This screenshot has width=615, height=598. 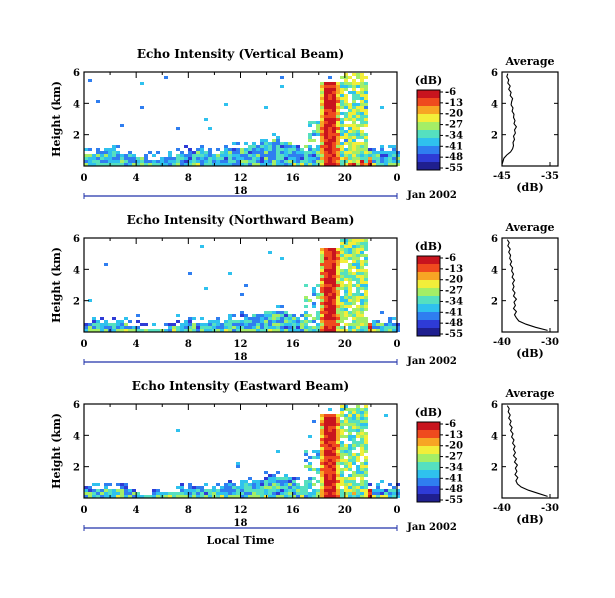 I want to click on y-tick-label: 4, so click(x=76, y=104).